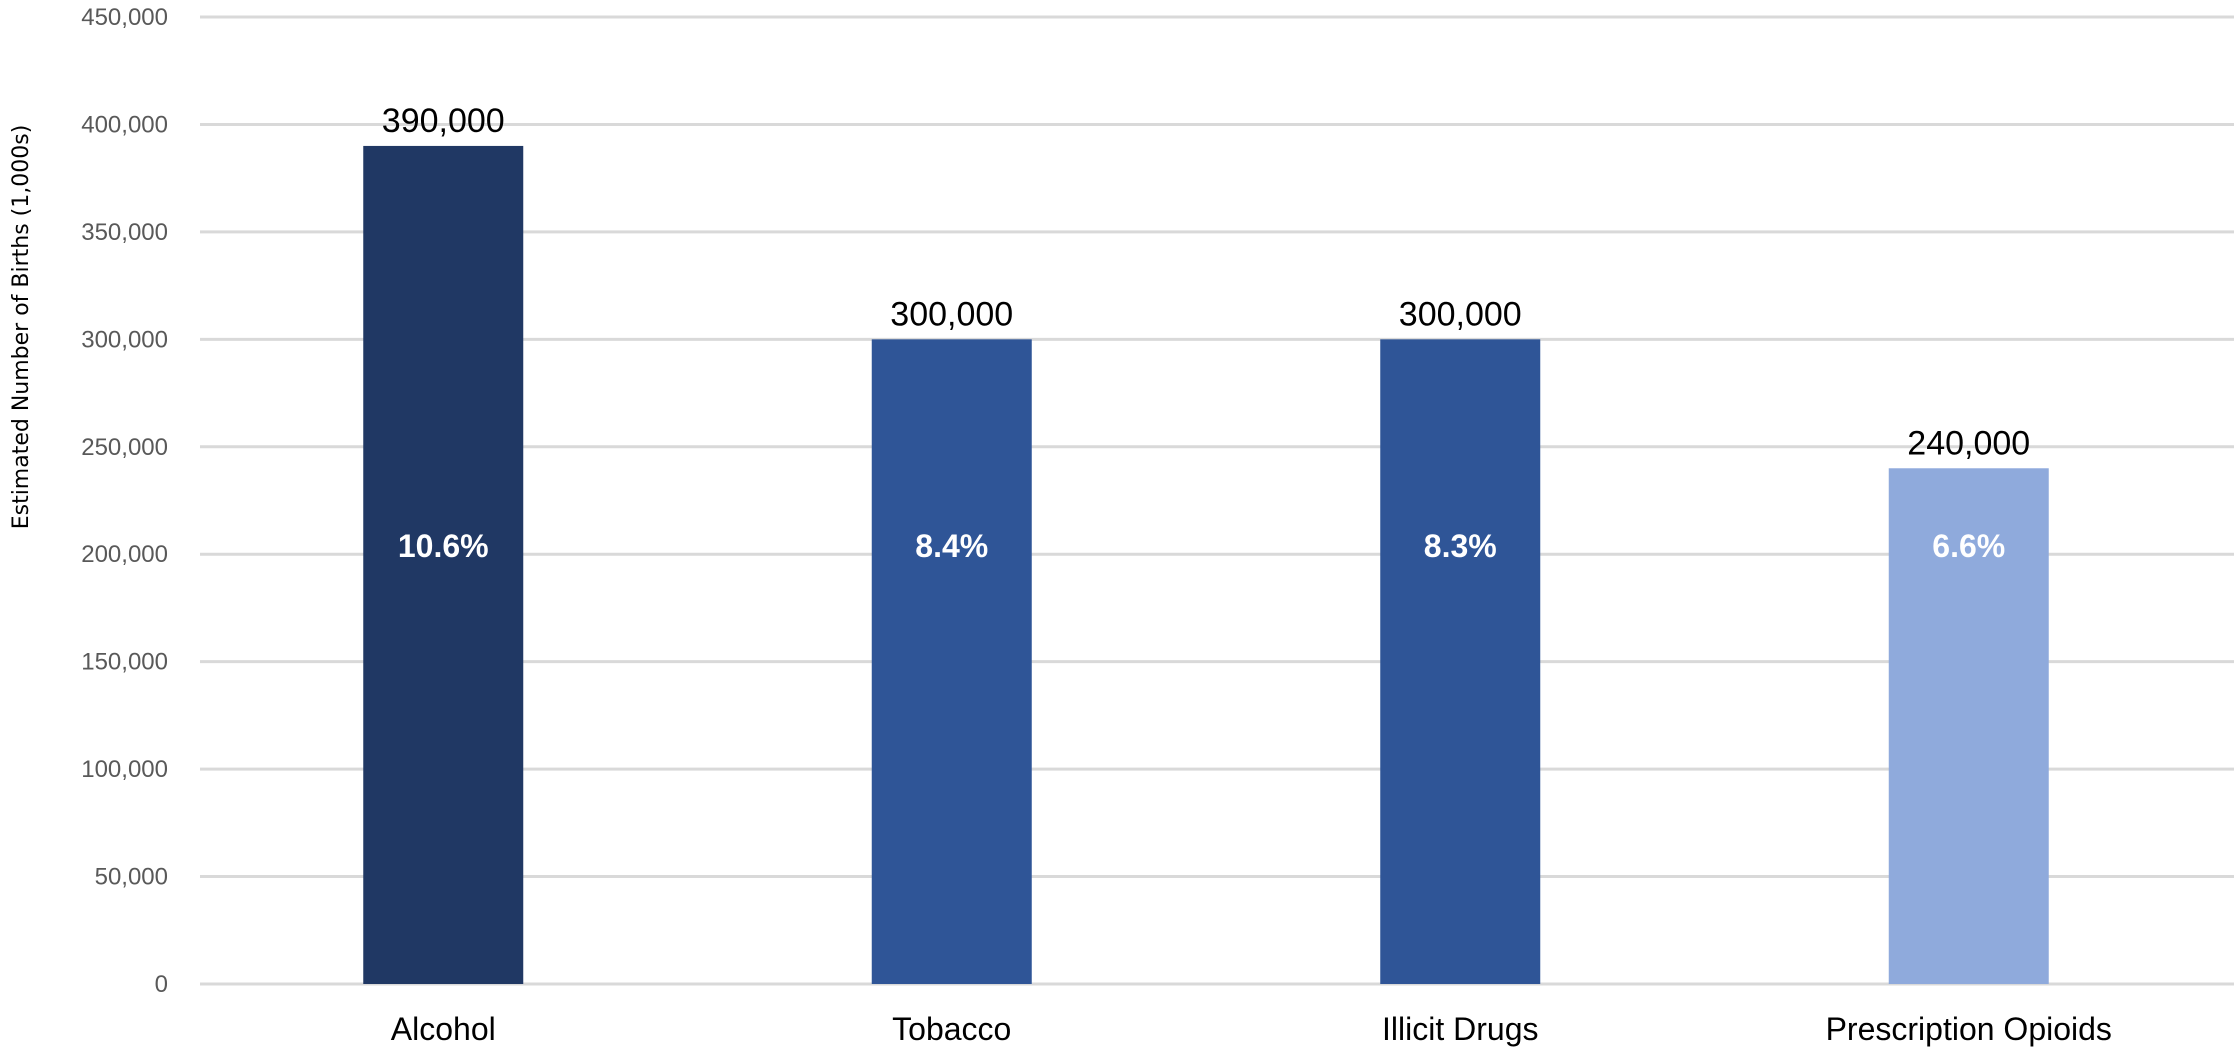  I want to click on bar-tobacco, so click(951, 661).